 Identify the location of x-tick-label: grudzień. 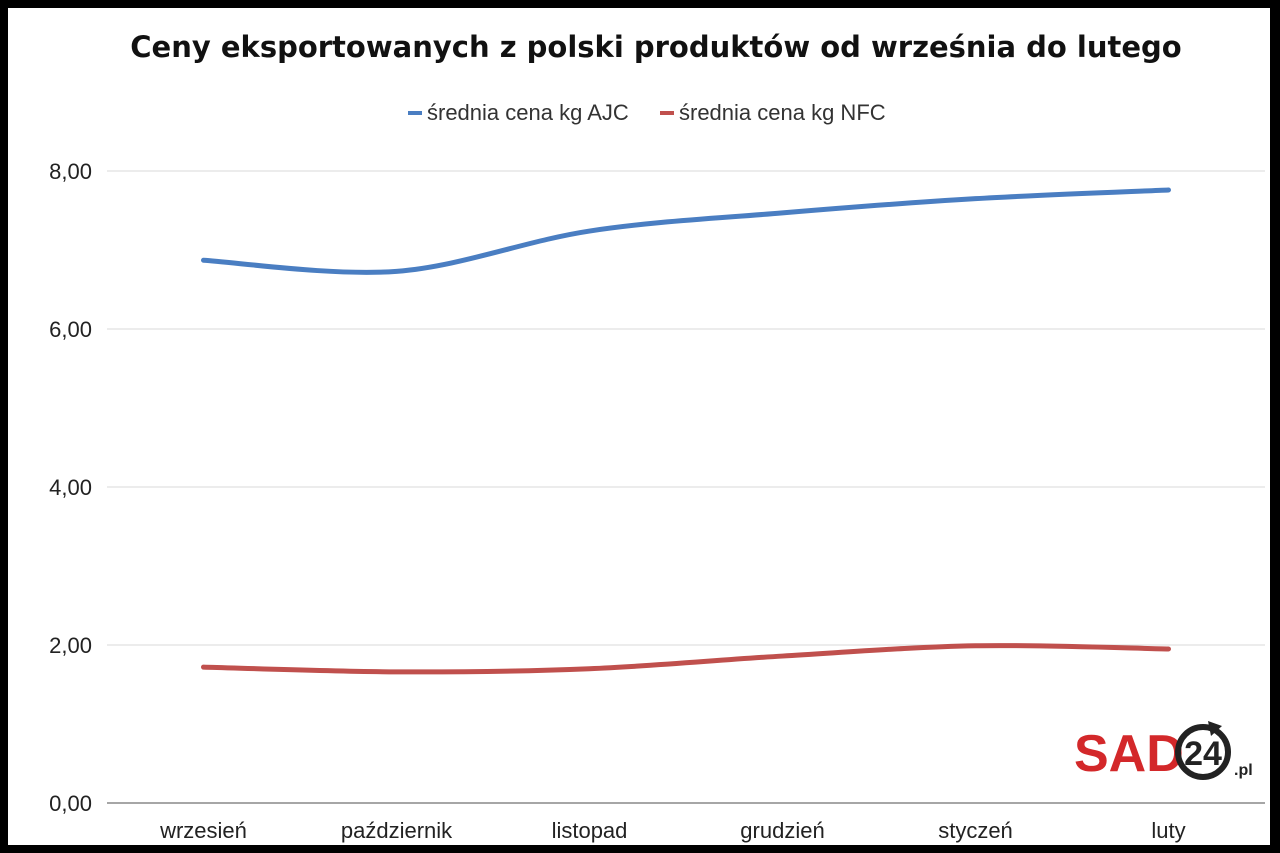
(782, 830).